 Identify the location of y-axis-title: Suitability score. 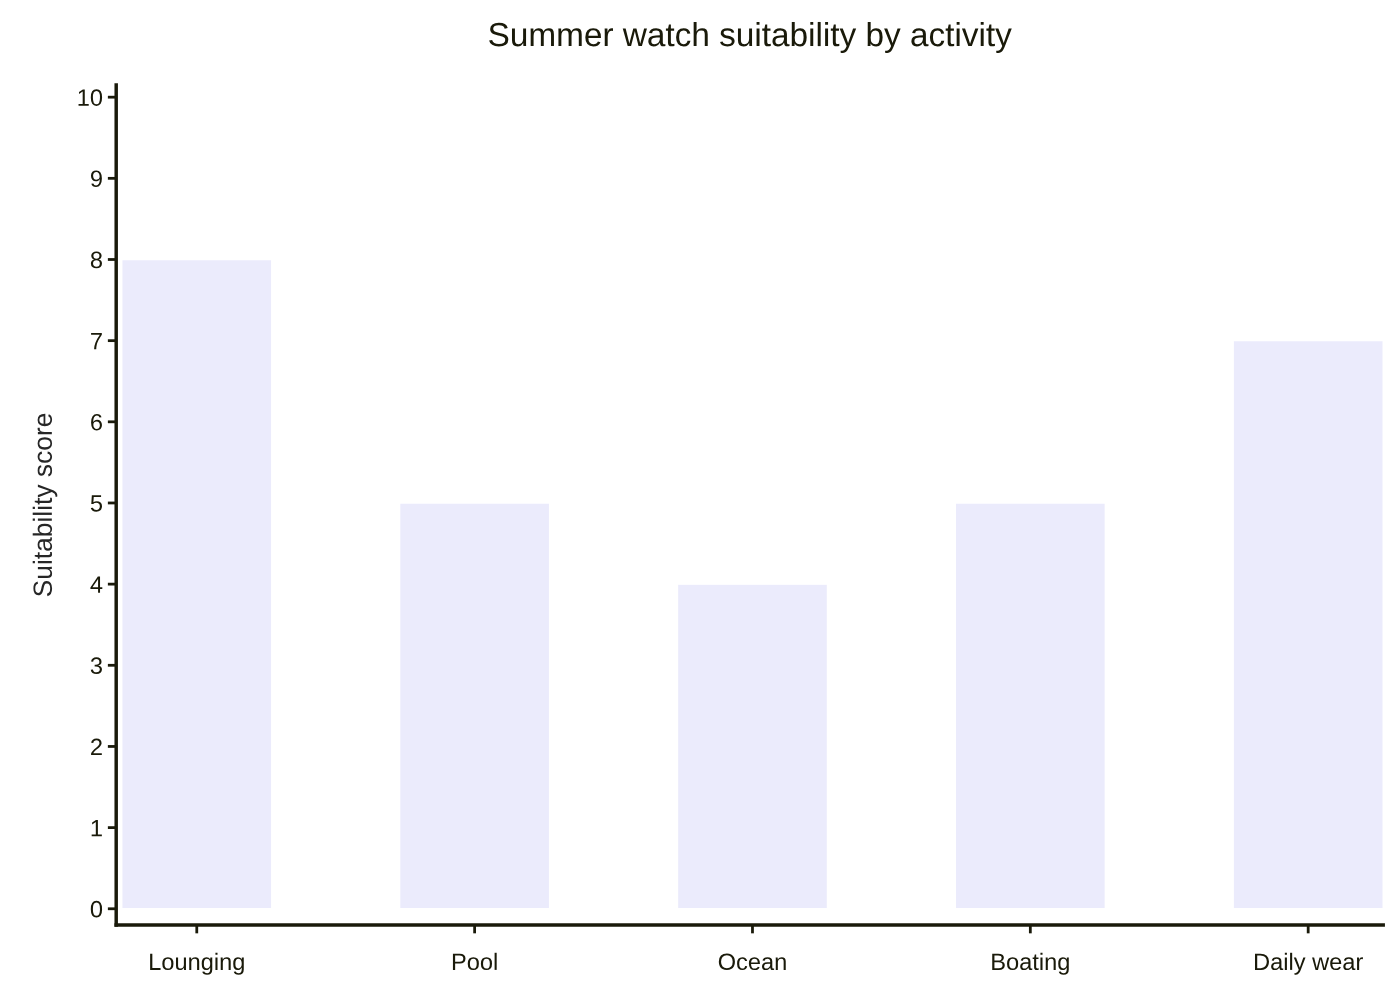
(45, 505).